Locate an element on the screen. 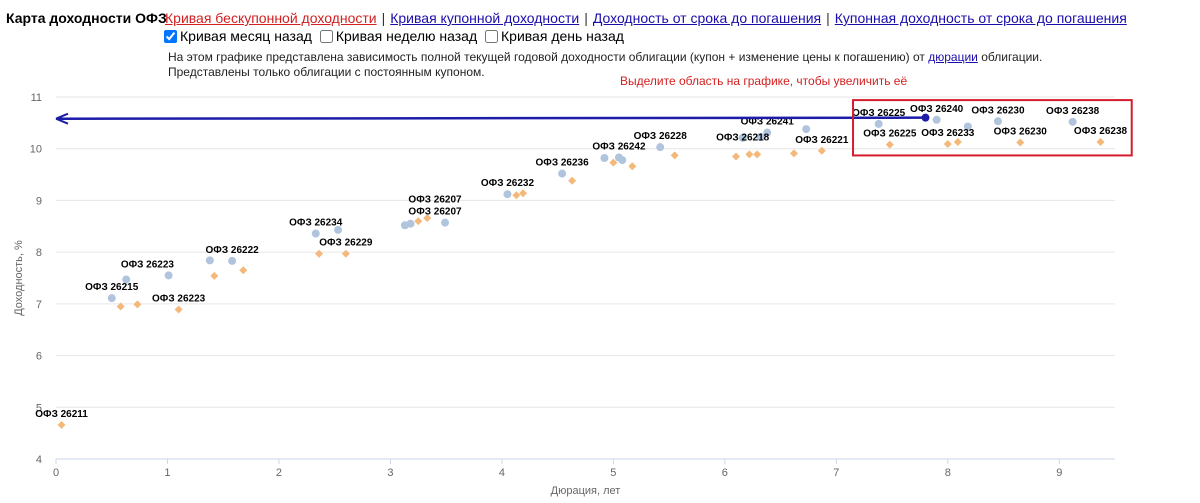 The image size is (1200, 503). bond-label: ОФЗ 26222 is located at coordinates (233, 250).